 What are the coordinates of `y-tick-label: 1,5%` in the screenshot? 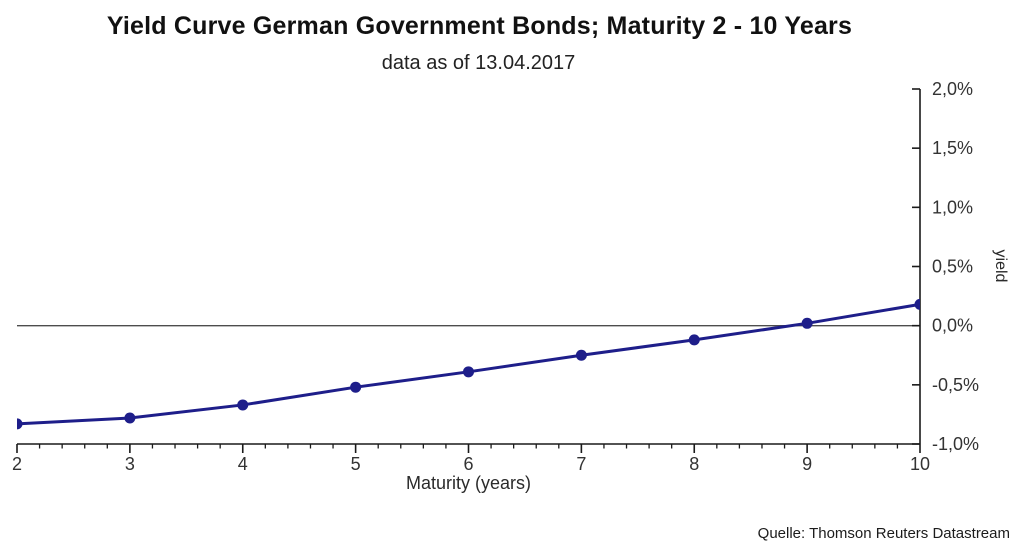 It's located at (952, 148).